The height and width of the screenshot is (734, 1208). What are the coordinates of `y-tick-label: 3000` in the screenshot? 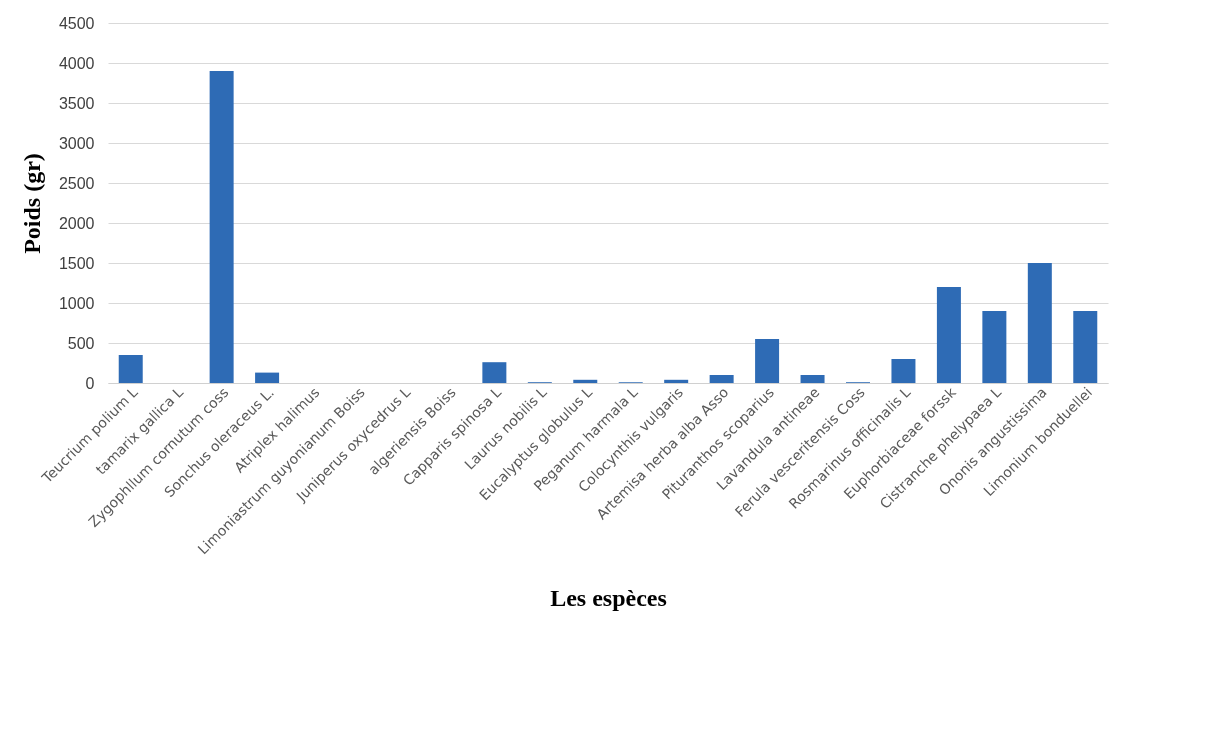 It's located at (76, 143).